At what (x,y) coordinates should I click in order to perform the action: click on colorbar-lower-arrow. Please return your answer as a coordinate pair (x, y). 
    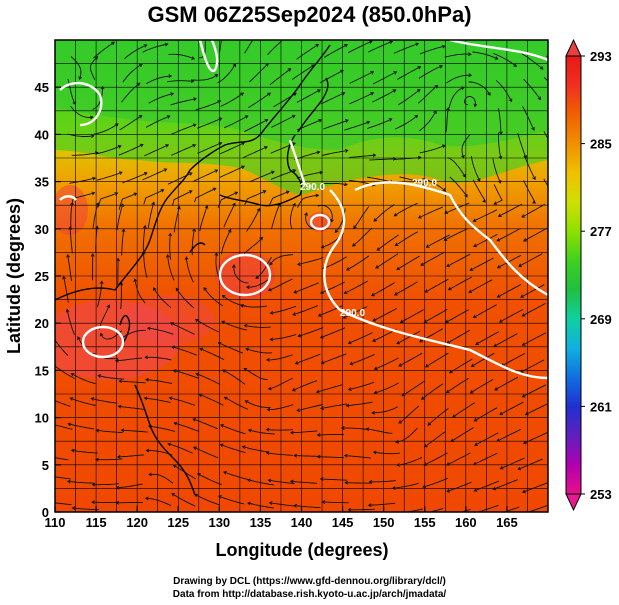
    Looking at the image, I should click on (573, 502).